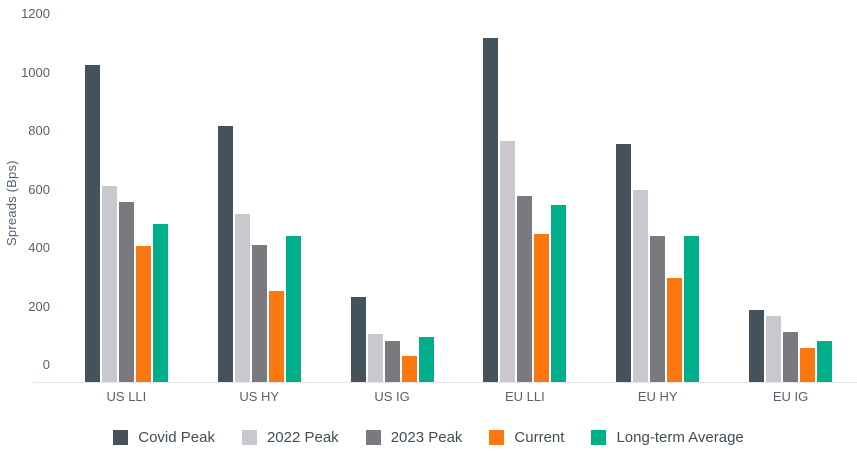 The width and height of the screenshot is (857, 473). What do you see at coordinates (126, 292) in the screenshot?
I see `bar-2023-peak-us-lli` at bounding box center [126, 292].